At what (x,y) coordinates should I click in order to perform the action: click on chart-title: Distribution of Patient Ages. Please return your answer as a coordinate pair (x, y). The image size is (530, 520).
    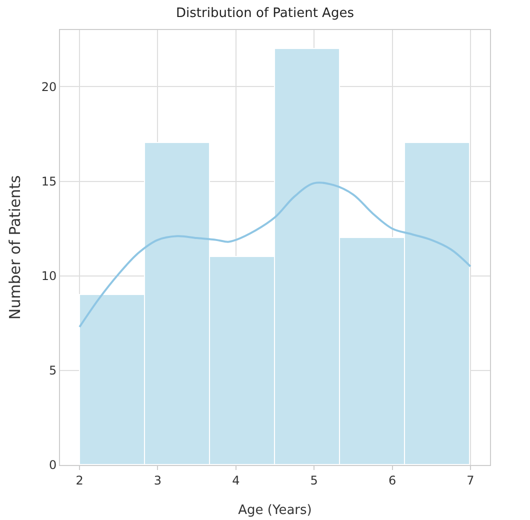
    Looking at the image, I should click on (265, 13).